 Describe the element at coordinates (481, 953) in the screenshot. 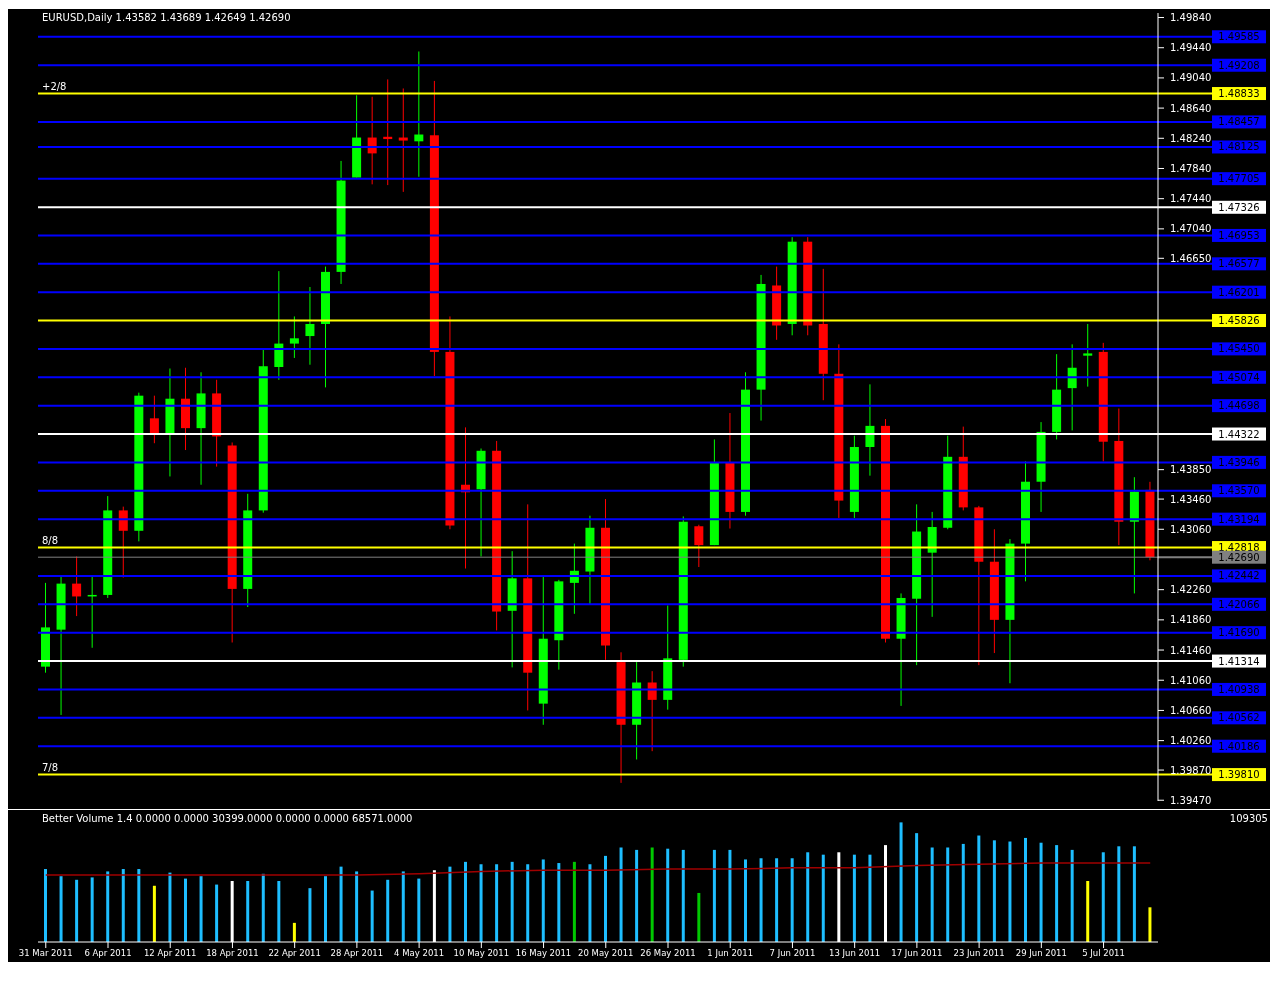

I see `x-tick-label: 10 May 2011` at that location.